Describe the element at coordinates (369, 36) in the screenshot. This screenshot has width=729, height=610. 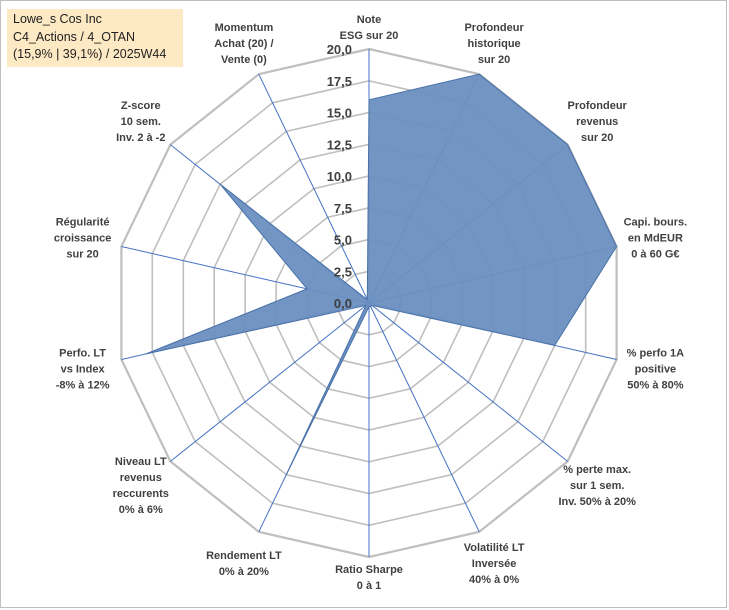
I see `axis-label-line: ESG sur 20` at that location.